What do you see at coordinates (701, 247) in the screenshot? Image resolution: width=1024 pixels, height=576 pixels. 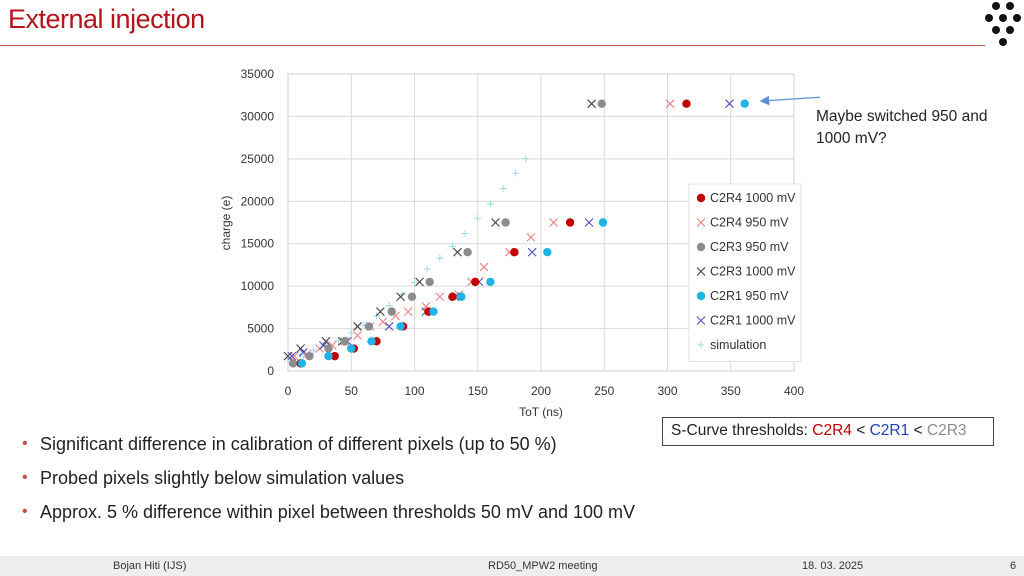 I see `legend-marker-c2r3-950-mv` at bounding box center [701, 247].